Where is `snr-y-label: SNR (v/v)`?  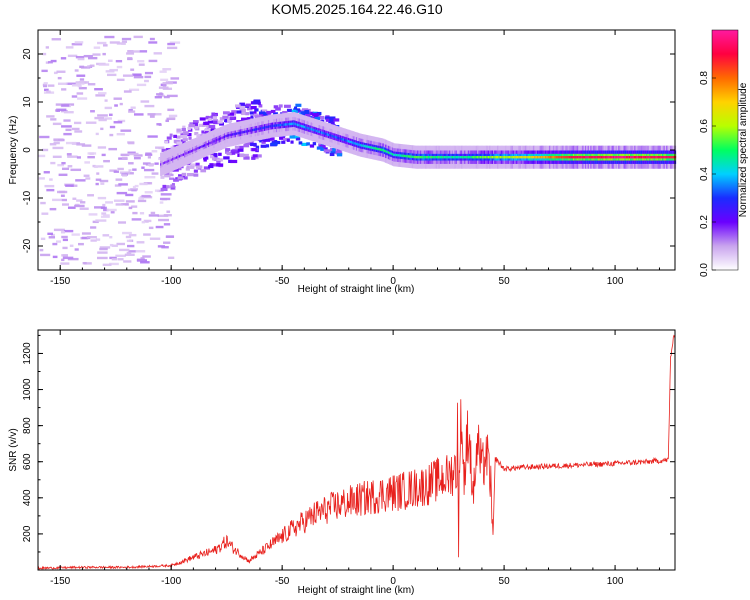
snr-y-label: SNR (v/v) is located at coordinates (13, 449).